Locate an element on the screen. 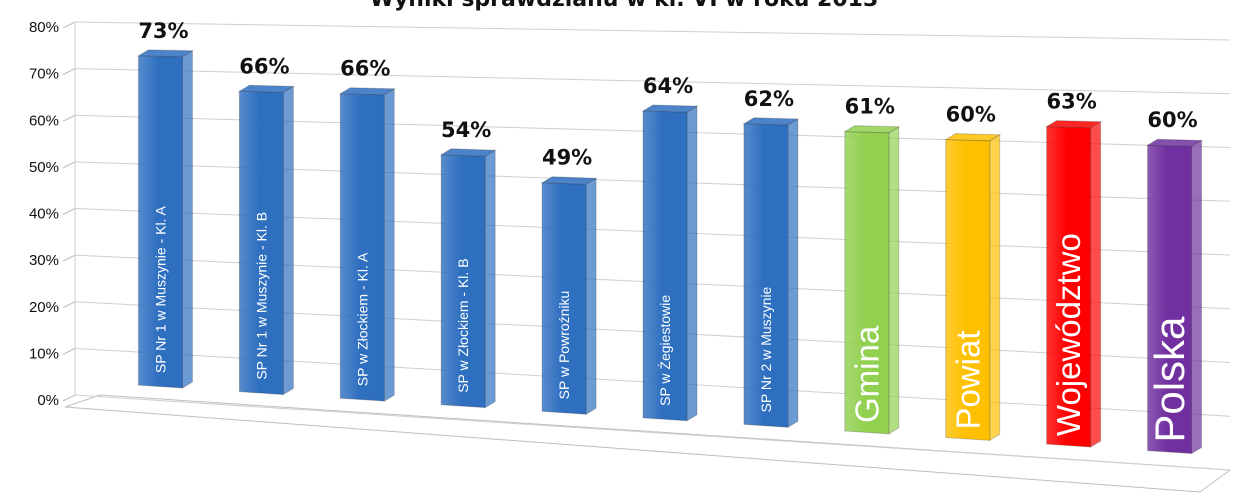 The height and width of the screenshot is (501, 1249). bar-category-label: SP w Powroźniku is located at coordinates (564, 345).